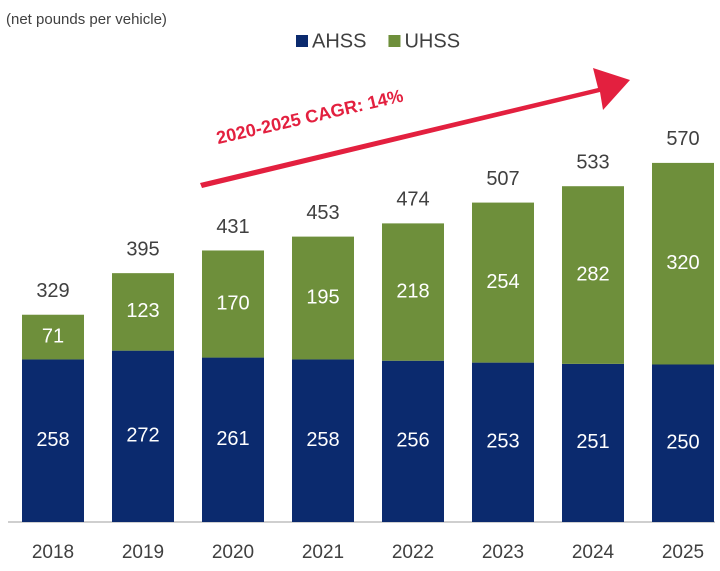 This screenshot has width=720, height=571. I want to click on chart-subtitle: (net pounds per vehicle), so click(86, 19).